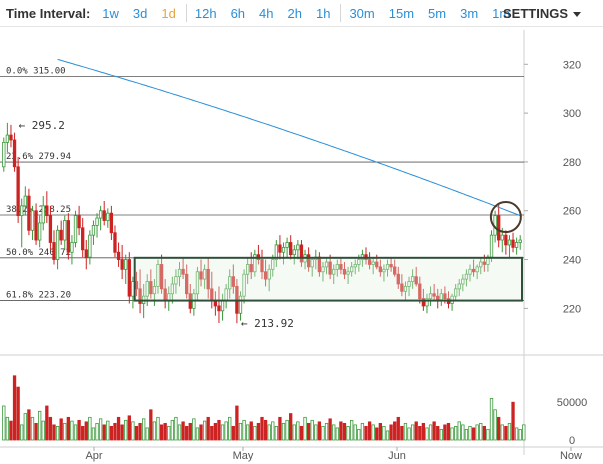 This screenshot has height=464, width=603. I want to click on price-tick-label: 280, so click(572, 163).